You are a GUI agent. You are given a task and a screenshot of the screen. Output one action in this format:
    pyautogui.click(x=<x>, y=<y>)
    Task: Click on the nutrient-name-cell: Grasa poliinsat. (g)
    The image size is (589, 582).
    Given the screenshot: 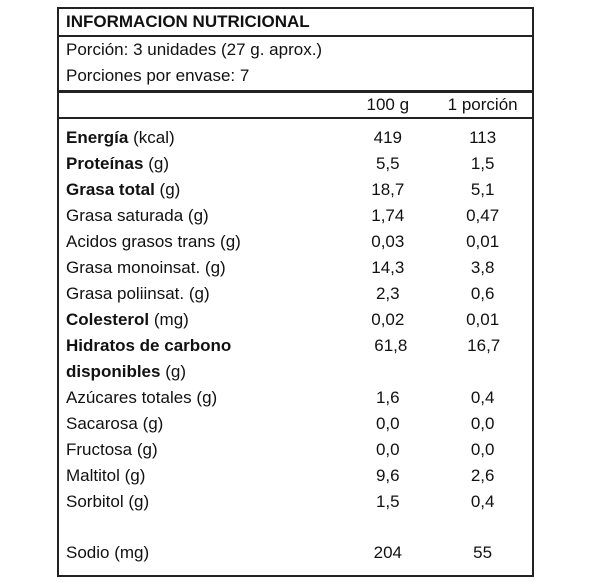 What is the action you would take?
    pyautogui.click(x=203, y=294)
    